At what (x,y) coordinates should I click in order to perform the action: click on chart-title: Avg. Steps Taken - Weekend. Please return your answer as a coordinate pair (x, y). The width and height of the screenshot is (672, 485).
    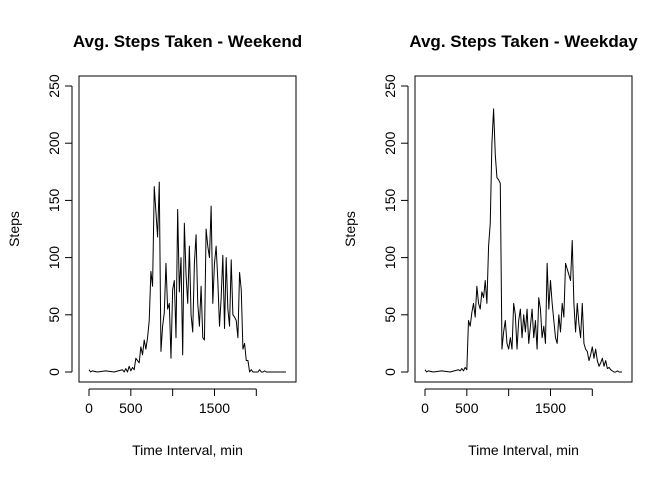
    Looking at the image, I should click on (187, 41).